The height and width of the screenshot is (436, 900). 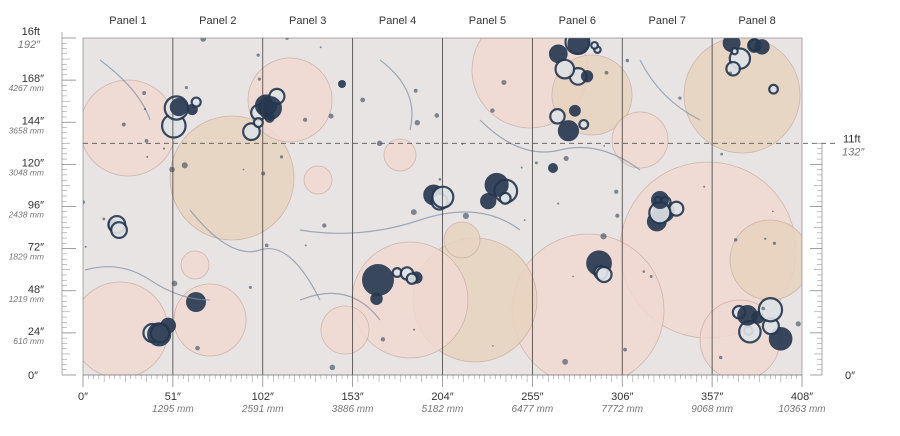 What do you see at coordinates (173, 409) in the screenshot?
I see `bottom-tick-mm: 1295 mm` at bounding box center [173, 409].